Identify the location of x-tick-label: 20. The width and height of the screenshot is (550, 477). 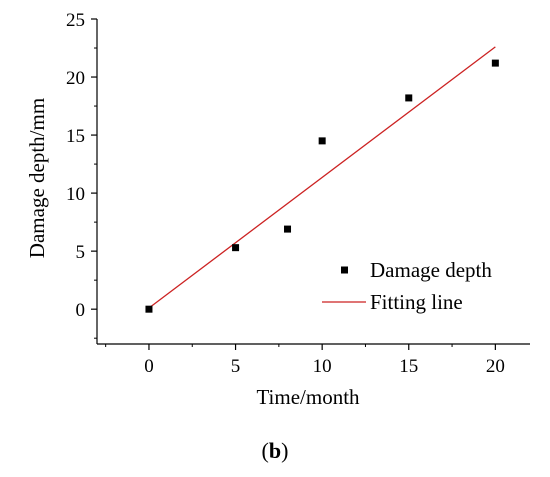
(495, 366).